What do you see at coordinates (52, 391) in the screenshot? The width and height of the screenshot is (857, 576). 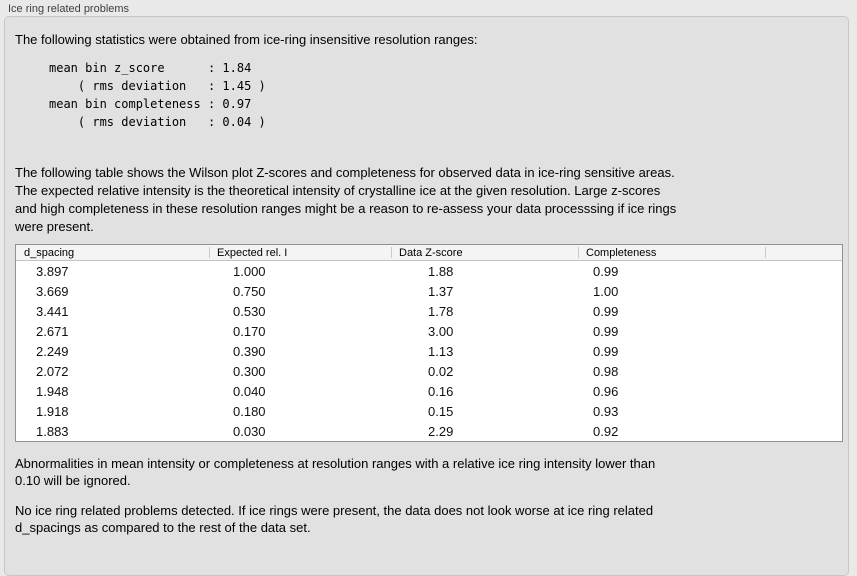 I see `cell-d-spacing: 1.948` at bounding box center [52, 391].